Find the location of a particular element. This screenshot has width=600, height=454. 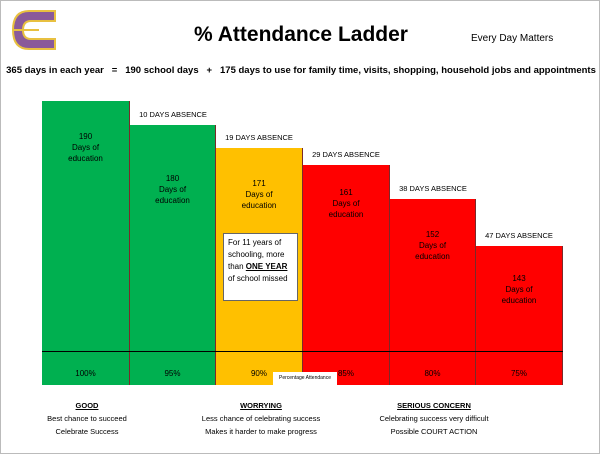

divider is located at coordinates (302, 351).